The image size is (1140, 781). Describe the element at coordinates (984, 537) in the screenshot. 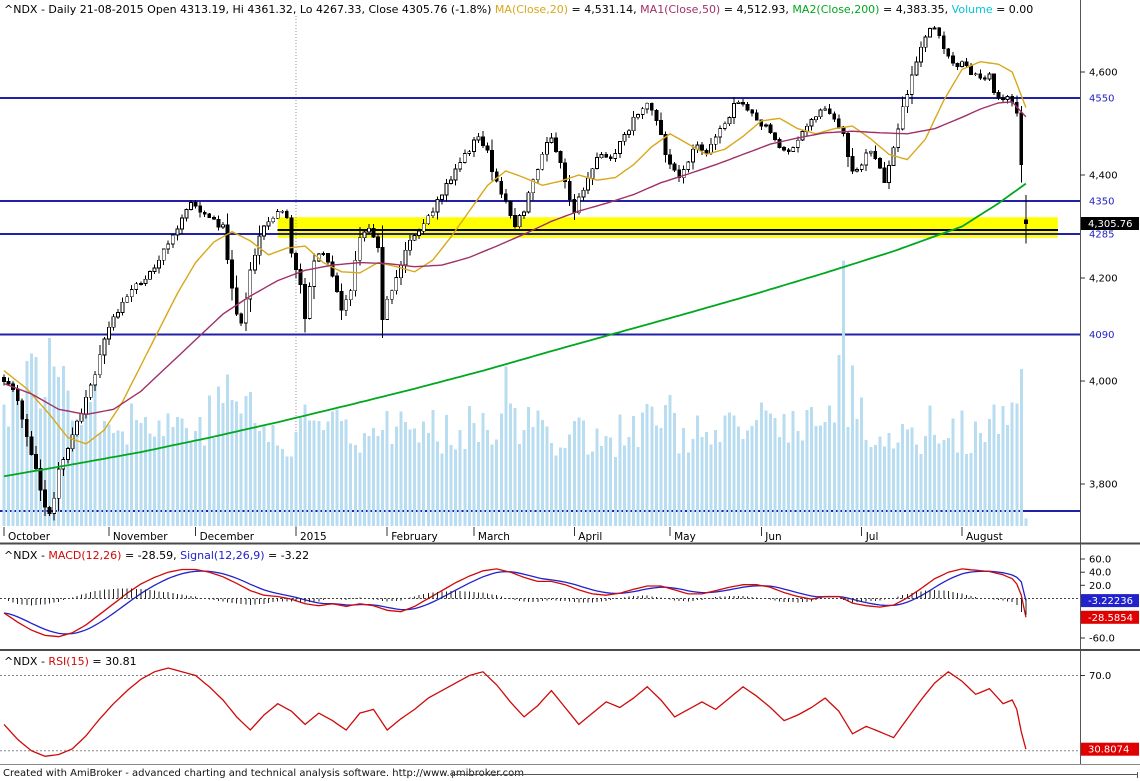

I see `month-label: August` at that location.